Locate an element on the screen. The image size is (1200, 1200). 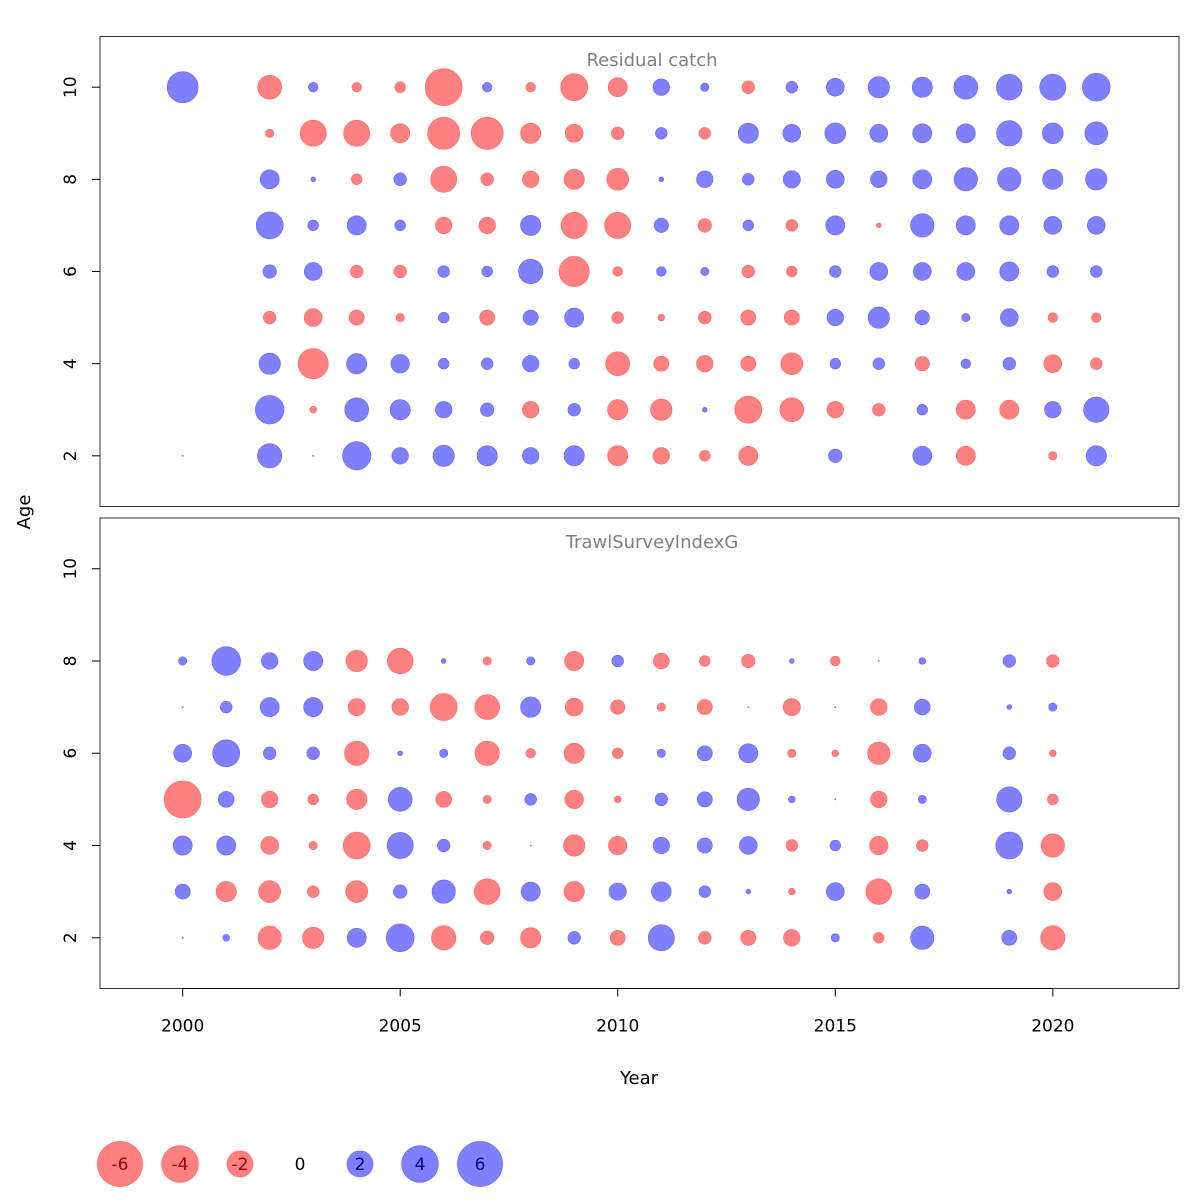
legend-label: 0 is located at coordinates (300, 1165).